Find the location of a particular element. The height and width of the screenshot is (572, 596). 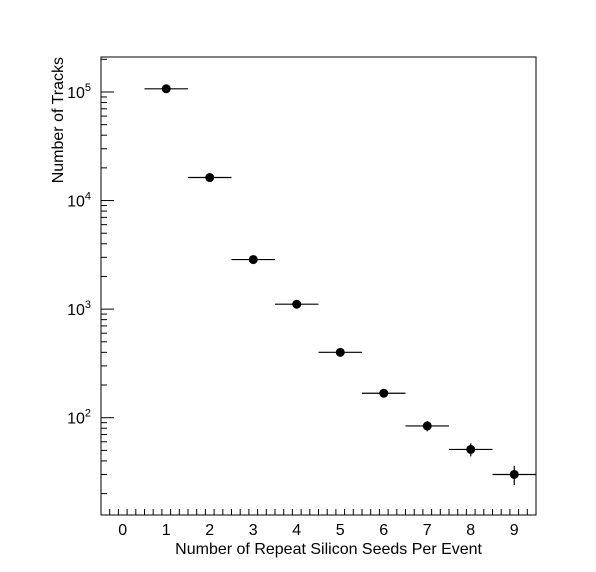

y-axis-title: Number of Tracks is located at coordinates (58, 120).